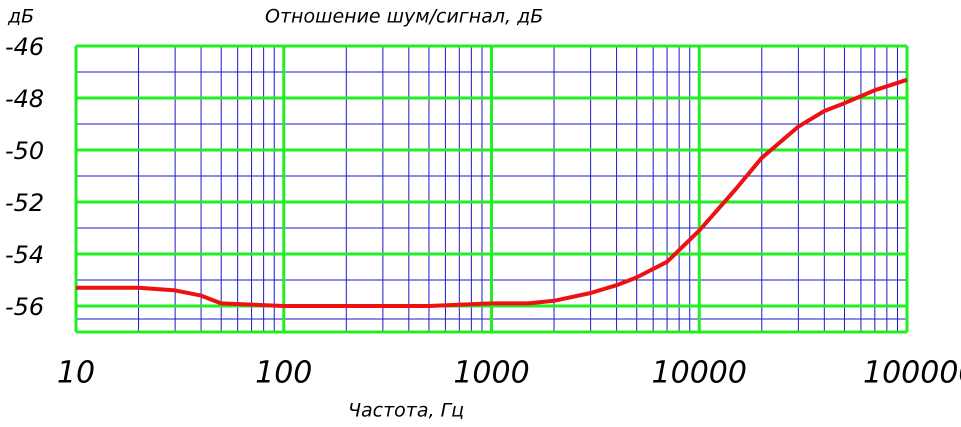  What do you see at coordinates (24, 99) in the screenshot?
I see `y-tick-label: -48` at bounding box center [24, 99].